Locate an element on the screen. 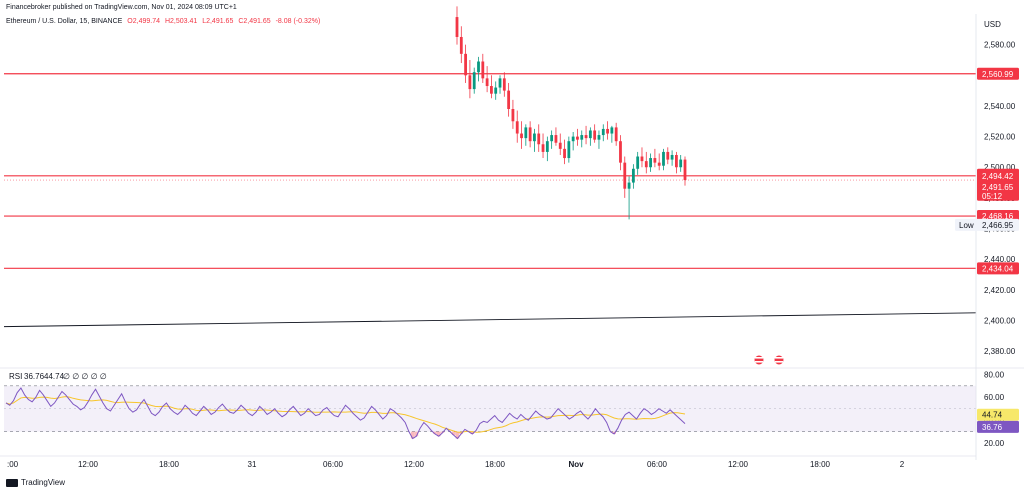 This screenshot has height=493, width=1024. last-price-tag-bg is located at coordinates (998, 184).